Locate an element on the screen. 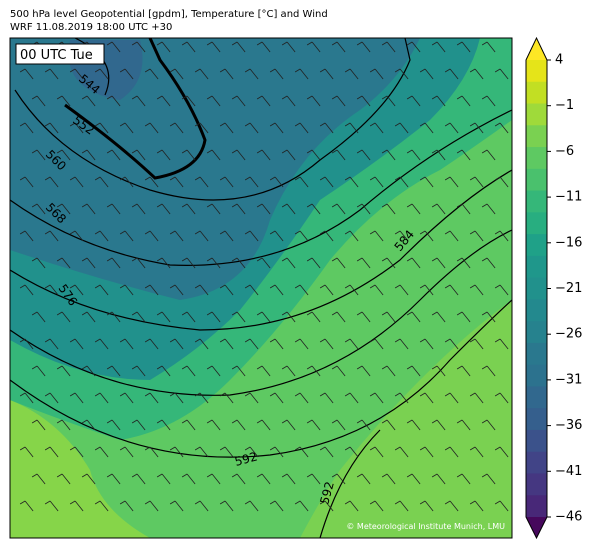 The image size is (599, 556). colorbar-tick-label: −21 is located at coordinates (568, 288).